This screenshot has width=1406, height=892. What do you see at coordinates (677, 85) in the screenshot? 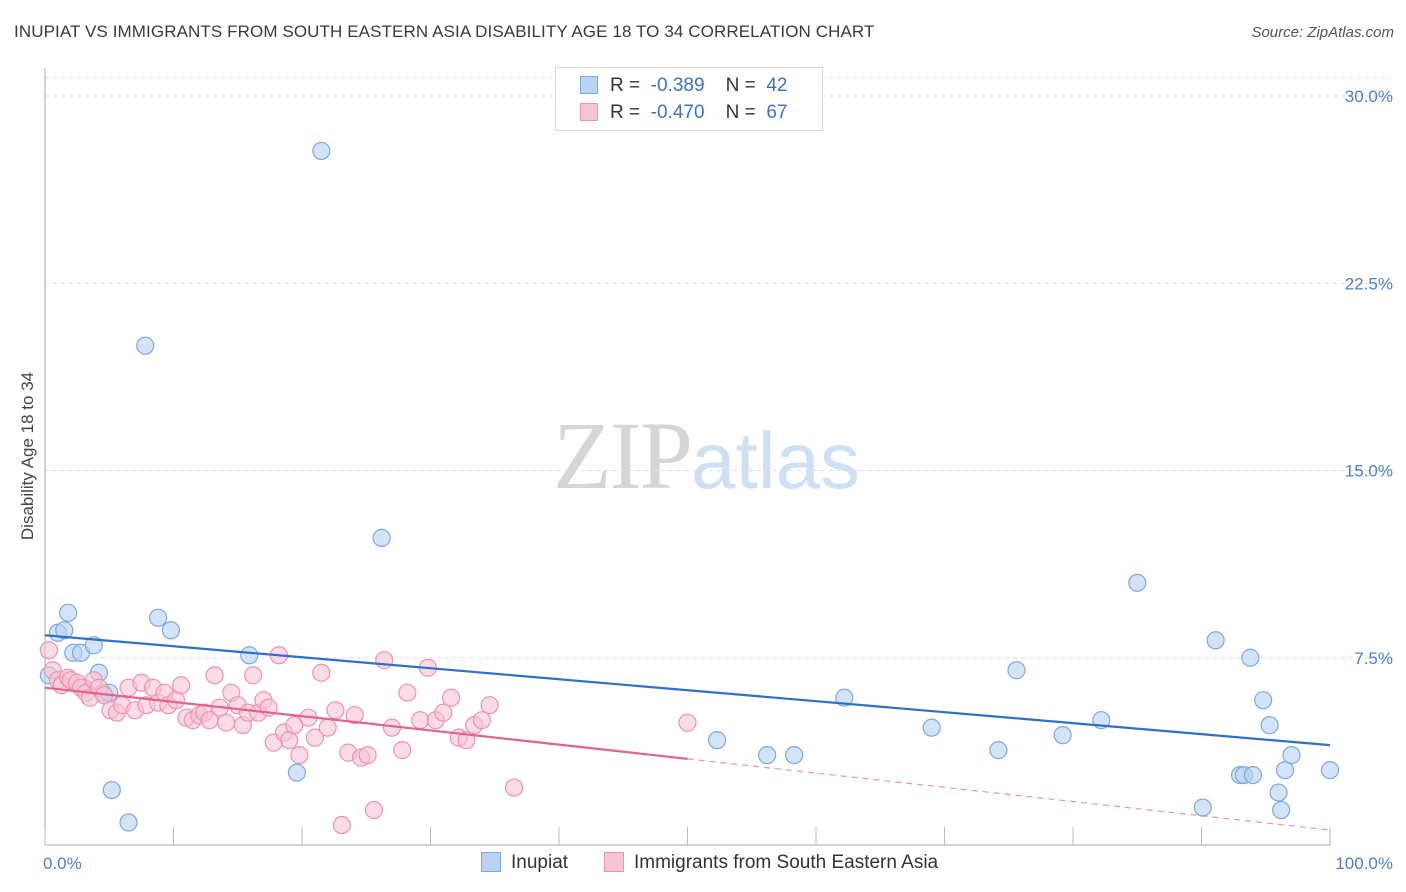
I see `r-value: -0.389` at bounding box center [677, 85].